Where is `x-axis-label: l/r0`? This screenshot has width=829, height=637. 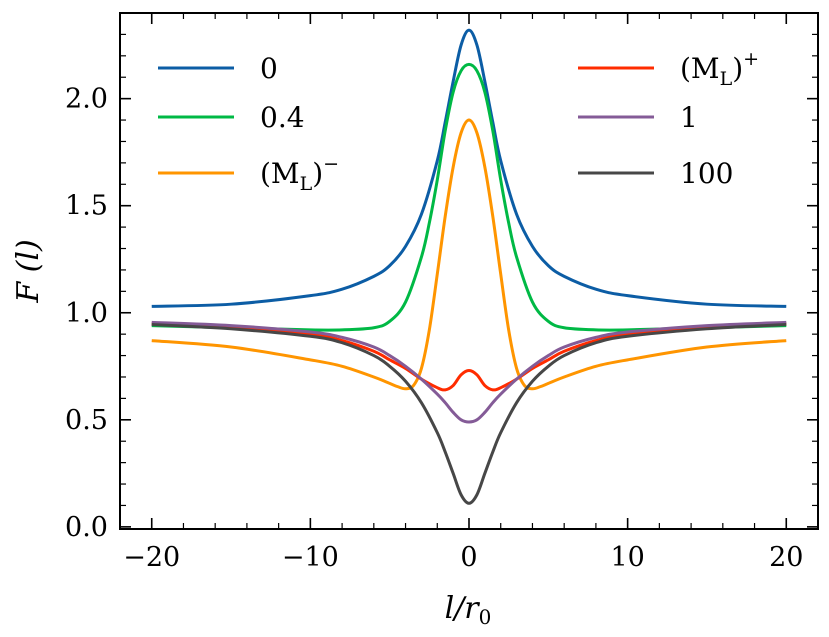
x-axis-label: l/r0 is located at coordinates (468, 610).